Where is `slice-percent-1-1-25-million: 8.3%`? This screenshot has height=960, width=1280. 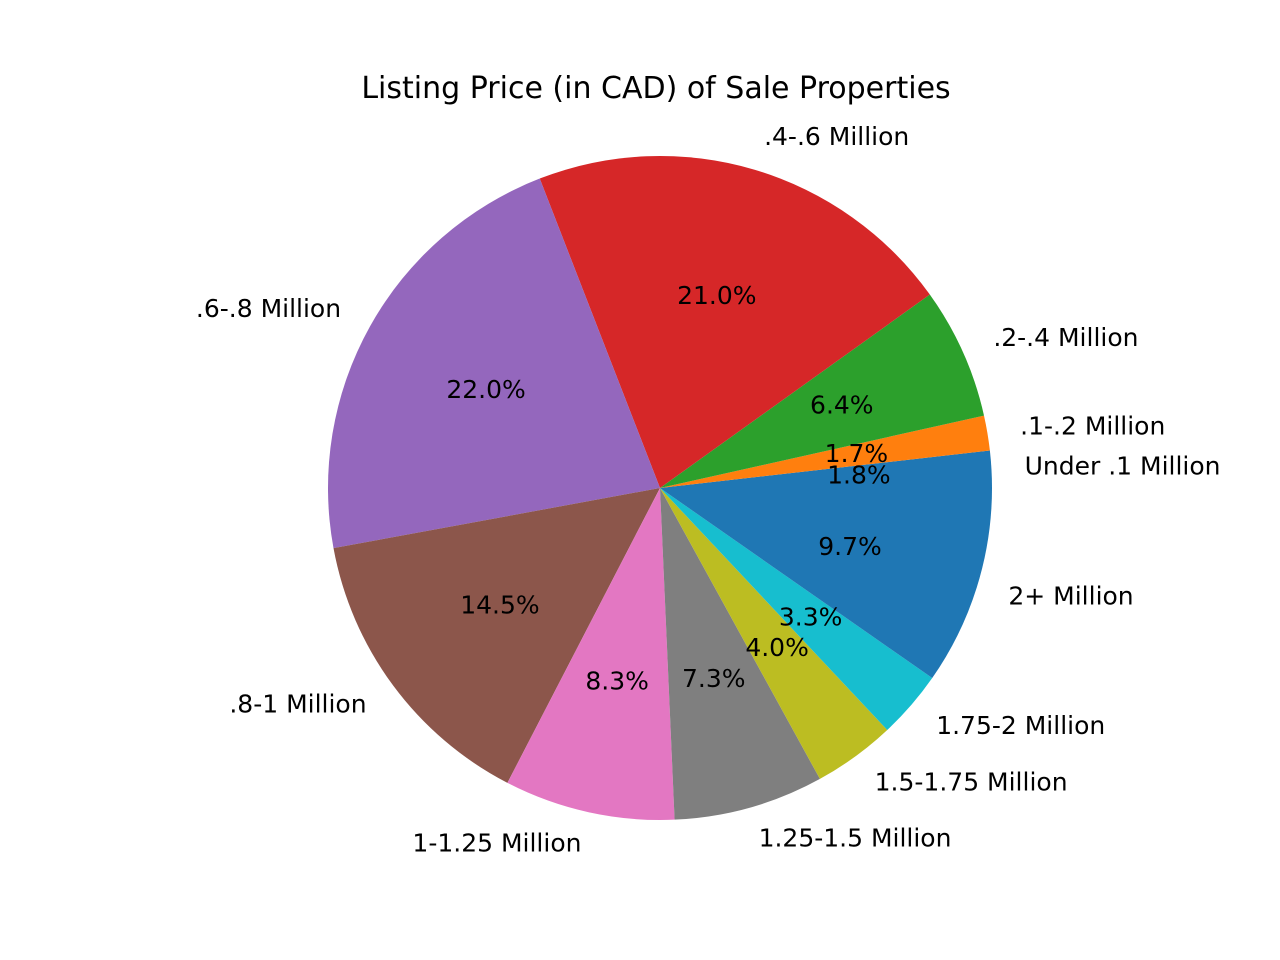
slice-percent-1-1-25-million: 8.3% is located at coordinates (617, 681).